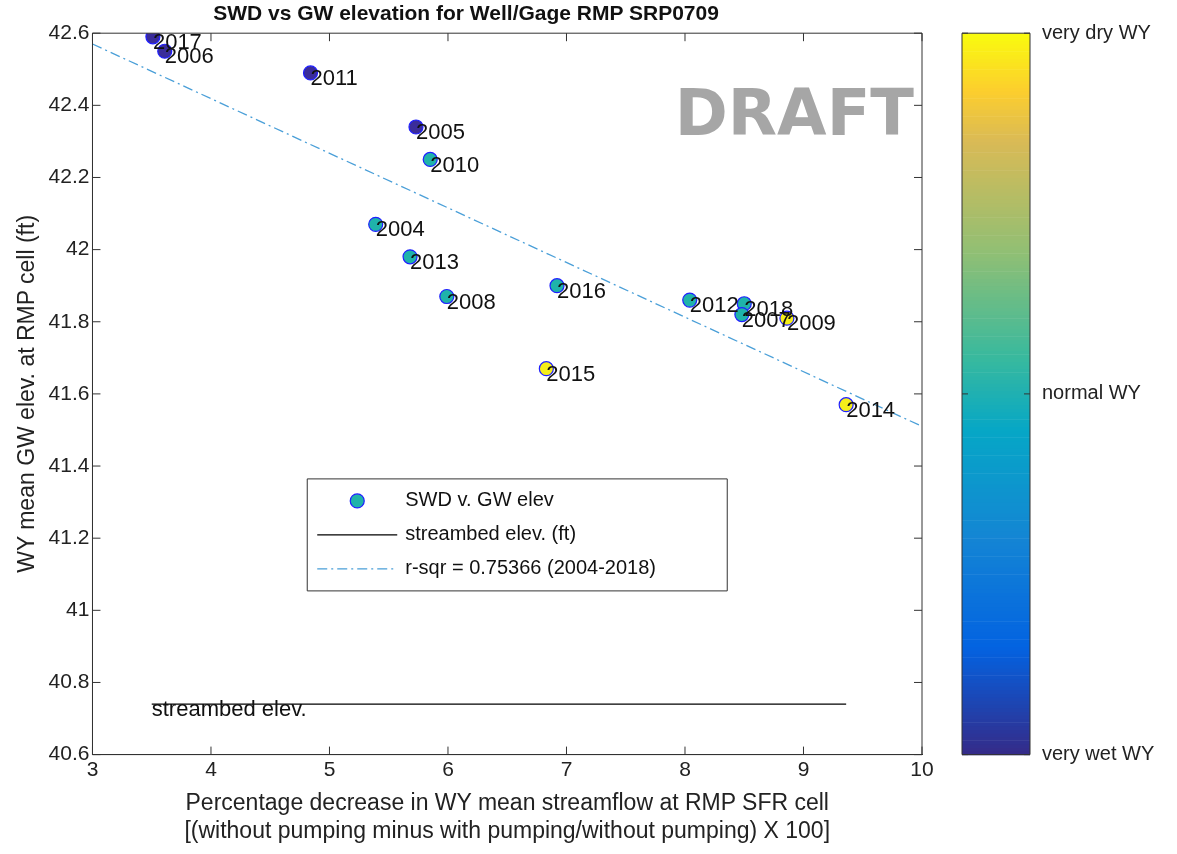 This screenshot has height=854, width=1177. What do you see at coordinates (566, 768) in the screenshot?
I see `x-tick-label: 7` at bounding box center [566, 768].